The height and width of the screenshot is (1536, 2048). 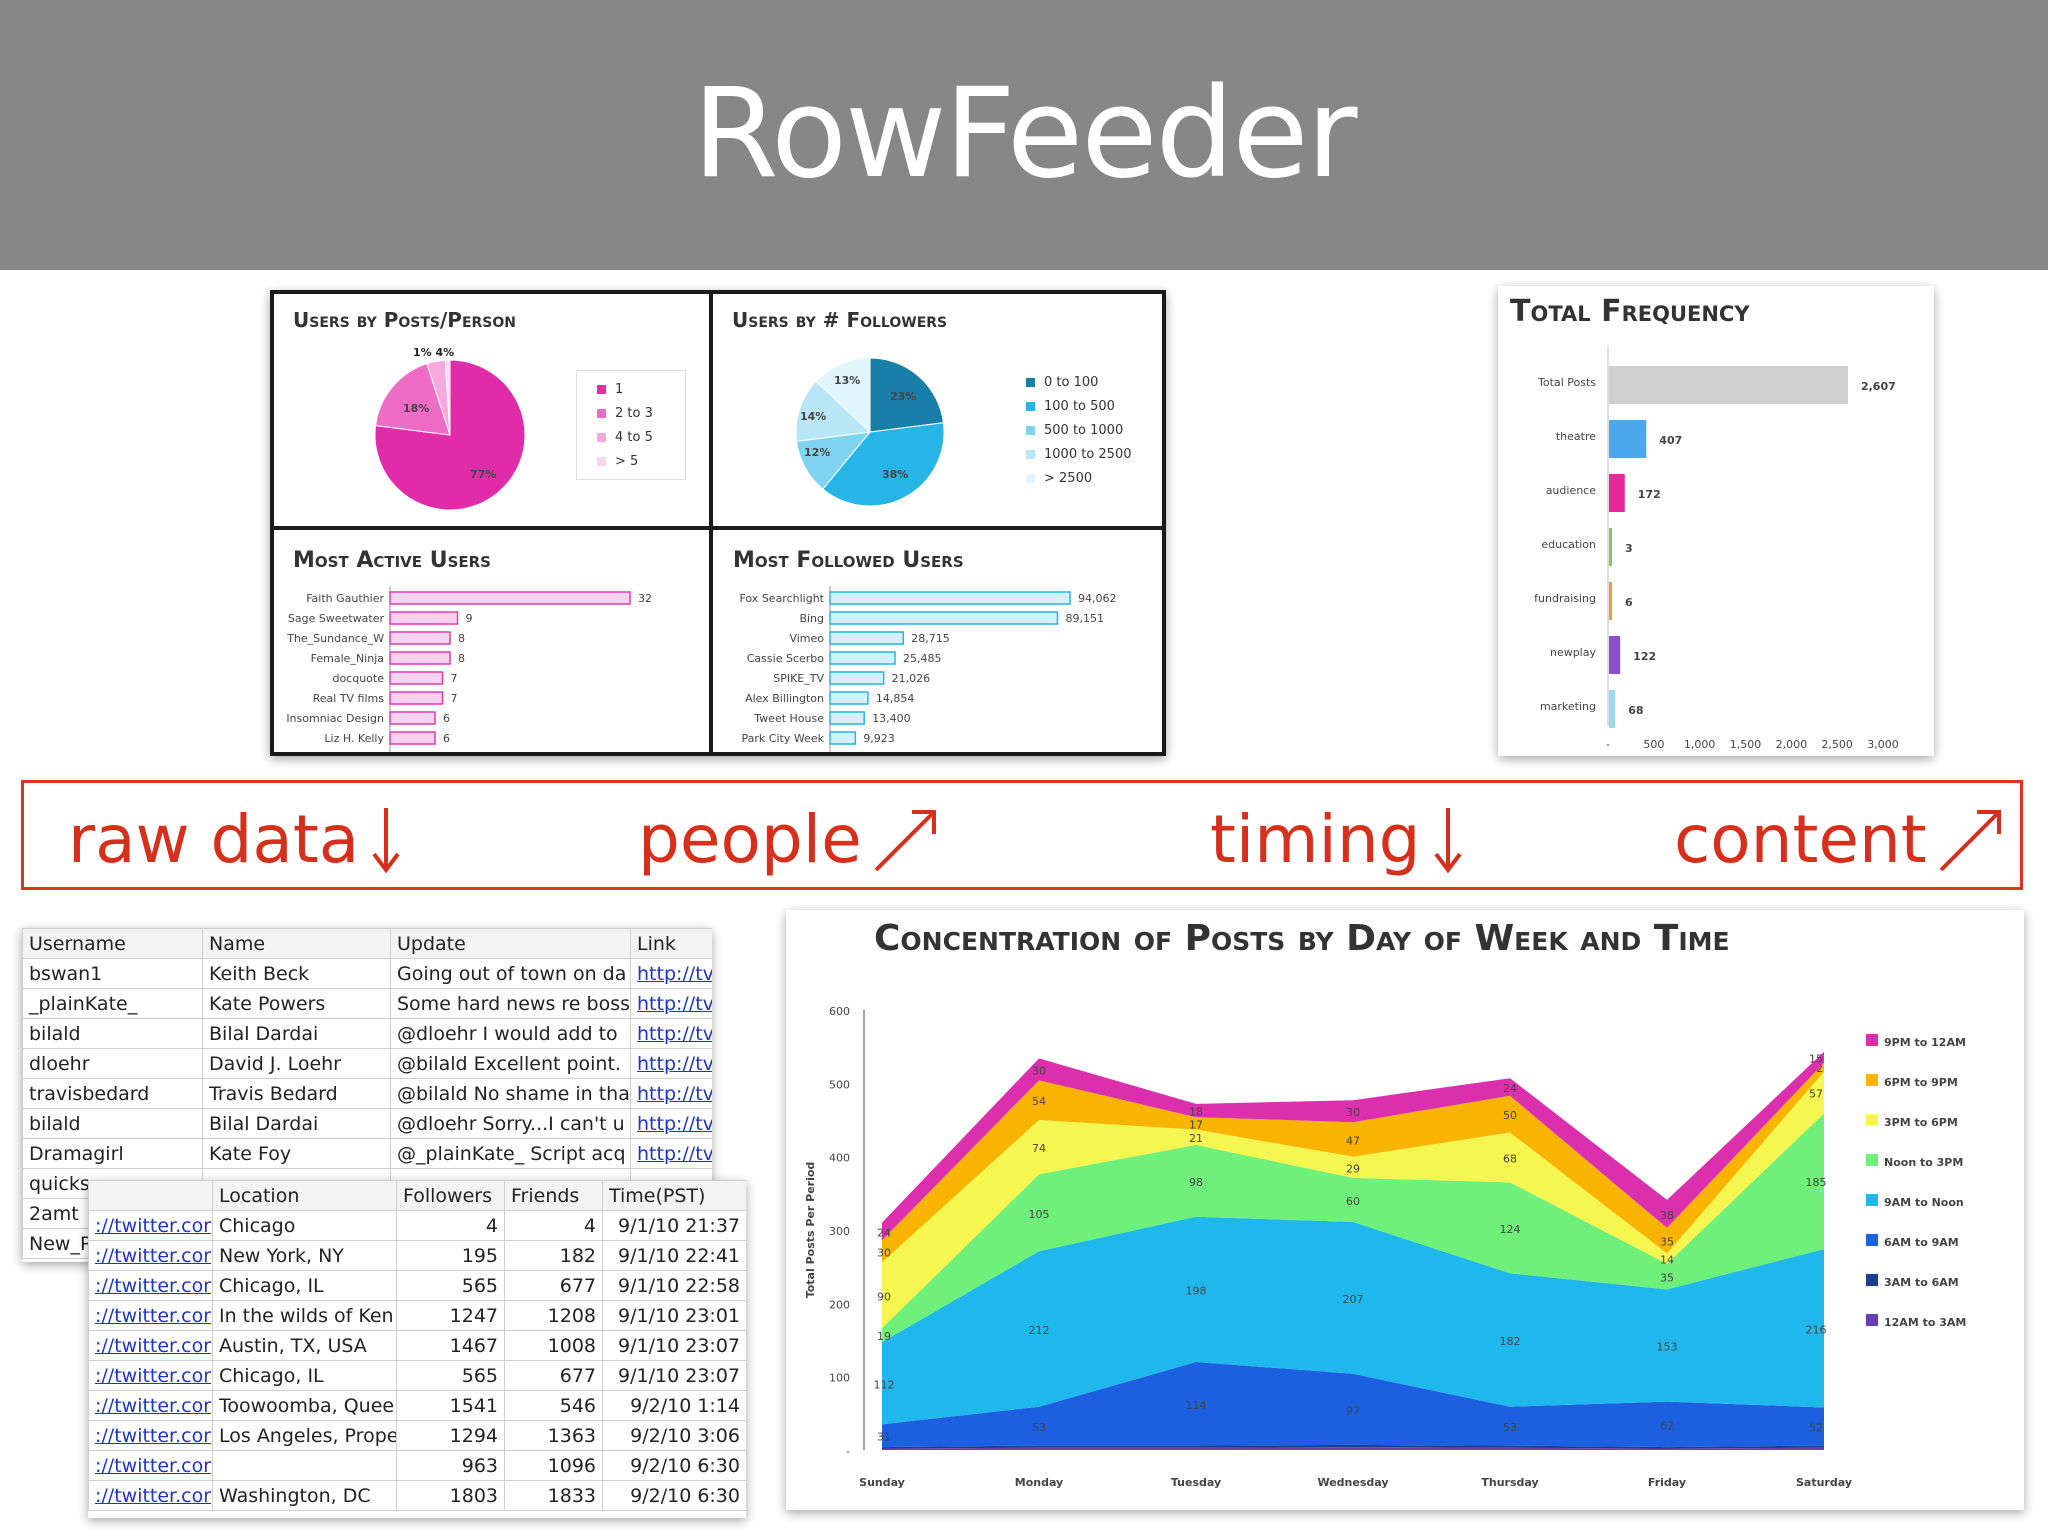 I want to click on table-cell: @_plainKate_ Script acq, so click(x=510, y=1153).